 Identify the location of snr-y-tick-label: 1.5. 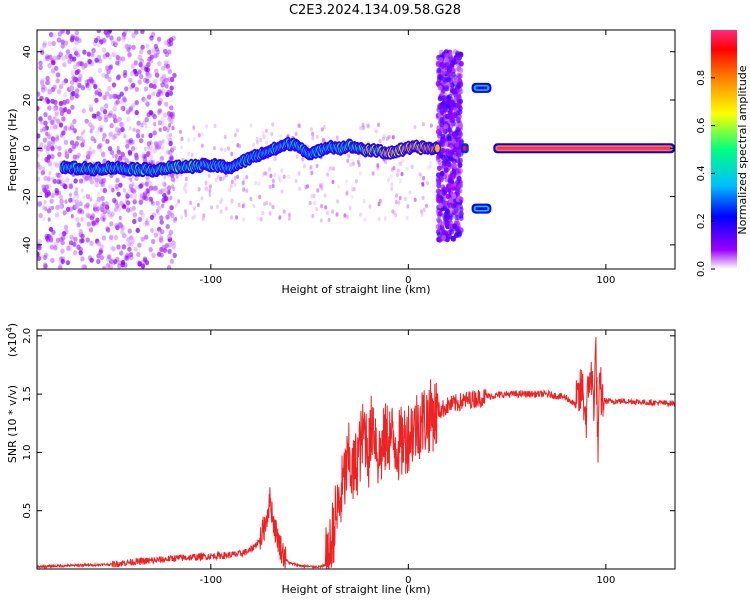
(27, 394).